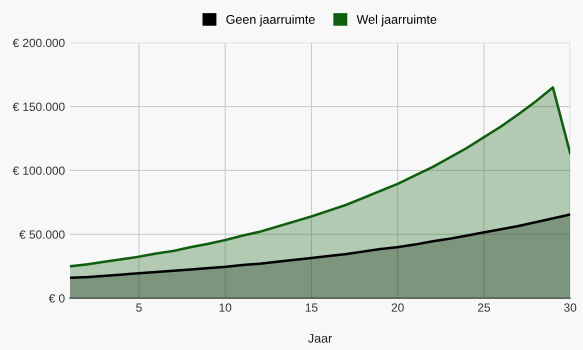 Image resolution: width=583 pixels, height=350 pixels. What do you see at coordinates (398, 307) in the screenshot?
I see `x-tick-label: 20` at bounding box center [398, 307].